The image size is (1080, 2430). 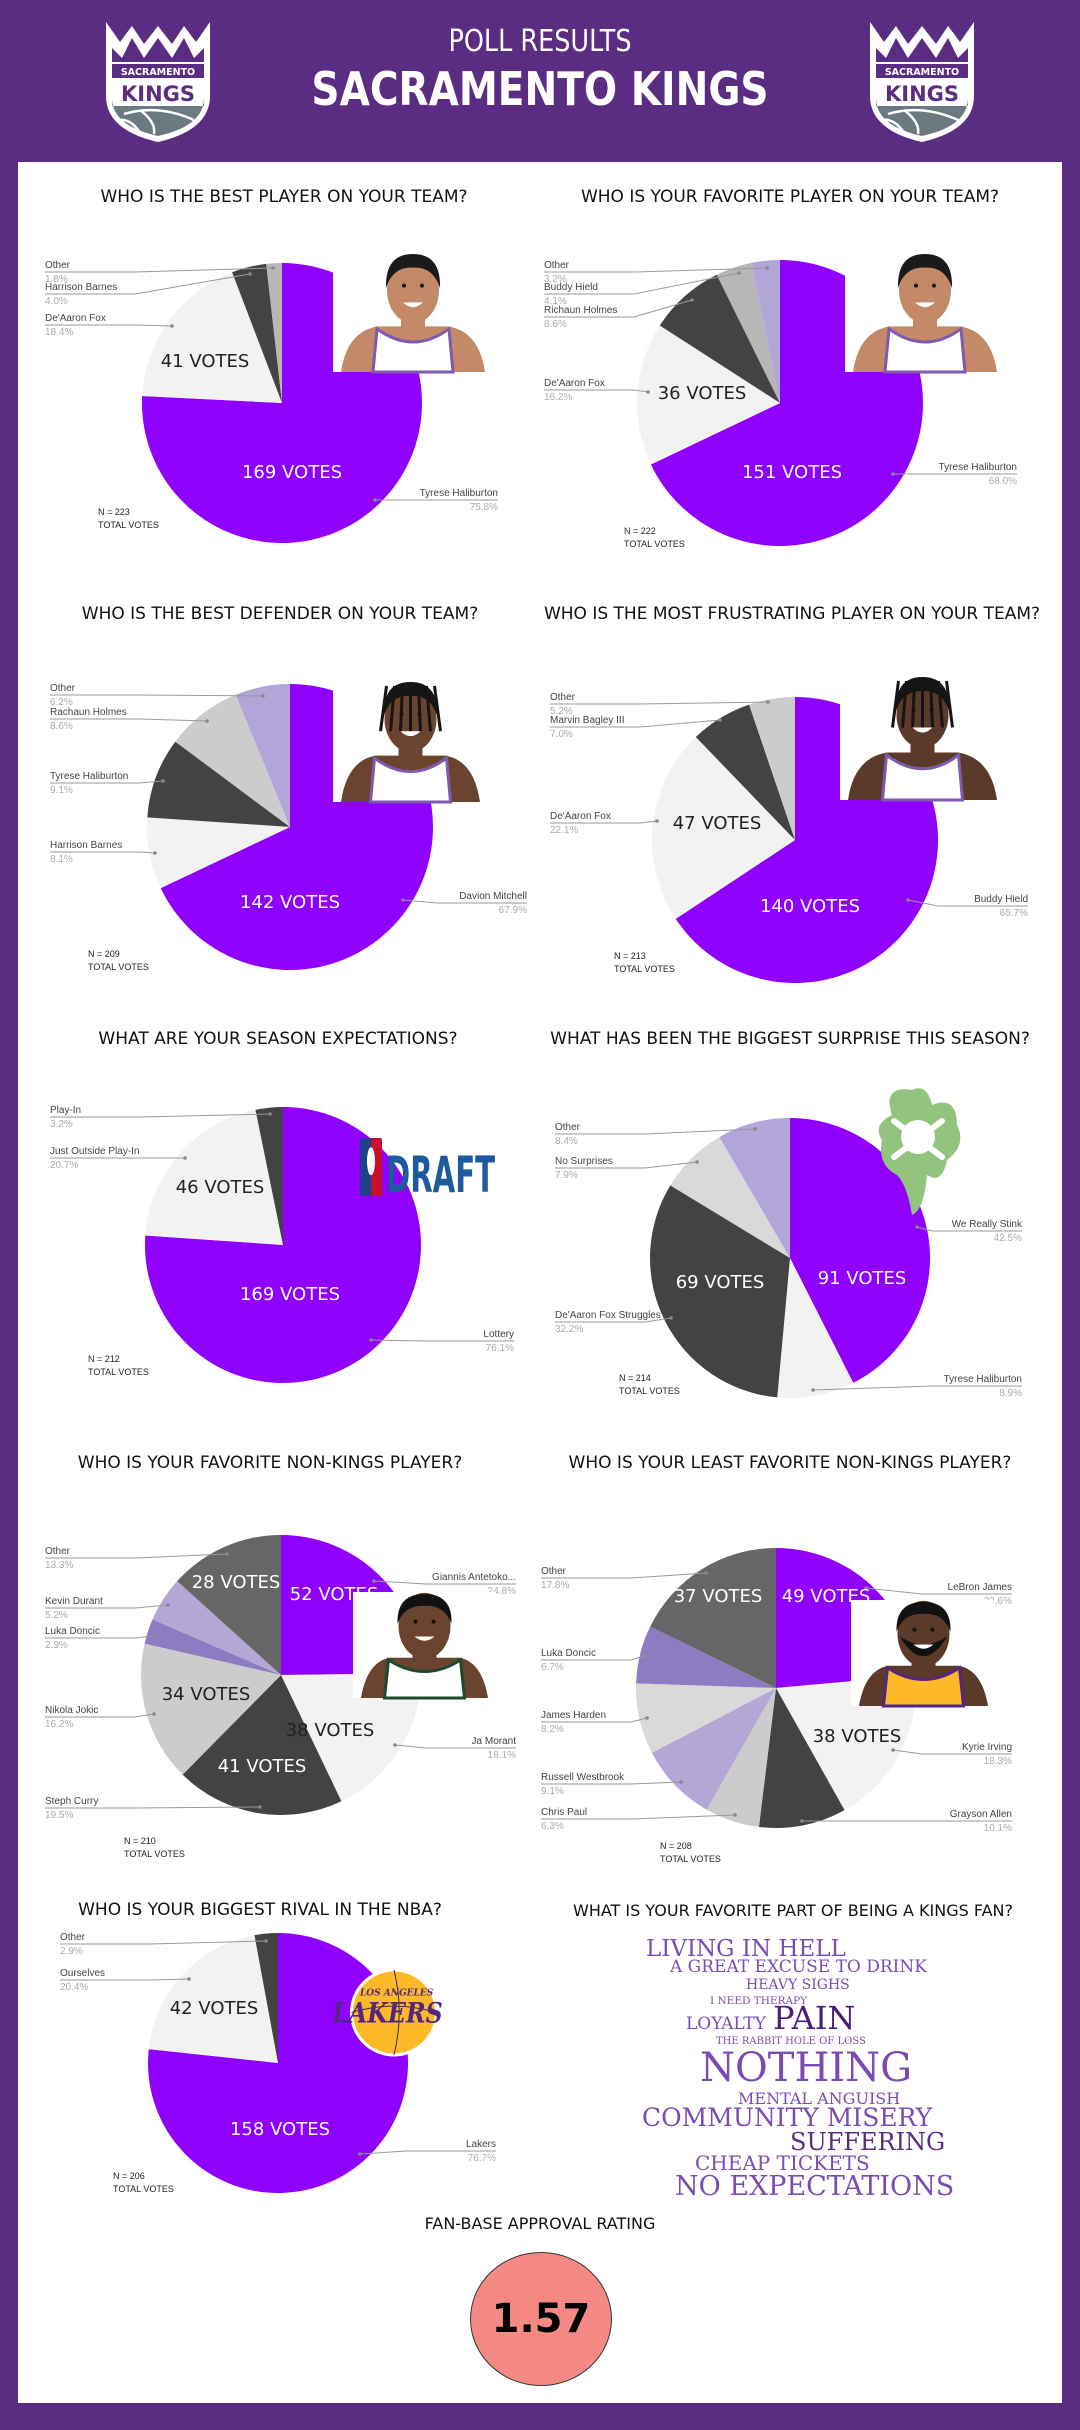 What do you see at coordinates (260, 1910) in the screenshot?
I see `chart-title: WHO IS YOUR BIGGEST RIVAL IN THE NBA?` at bounding box center [260, 1910].